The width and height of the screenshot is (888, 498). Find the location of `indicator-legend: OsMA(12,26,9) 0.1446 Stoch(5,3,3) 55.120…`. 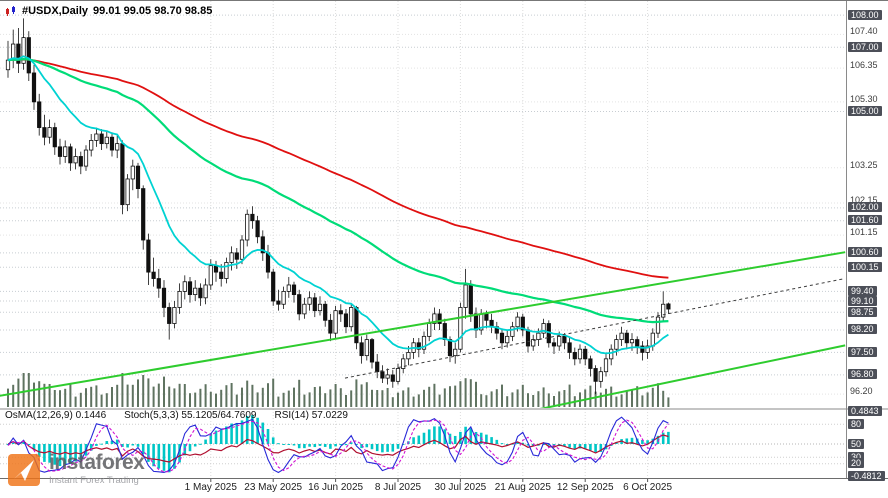

indicator-legend: OsMA(12,26,9) 0.1446 Stoch(5,3,3) 55.120… is located at coordinates (176, 415).